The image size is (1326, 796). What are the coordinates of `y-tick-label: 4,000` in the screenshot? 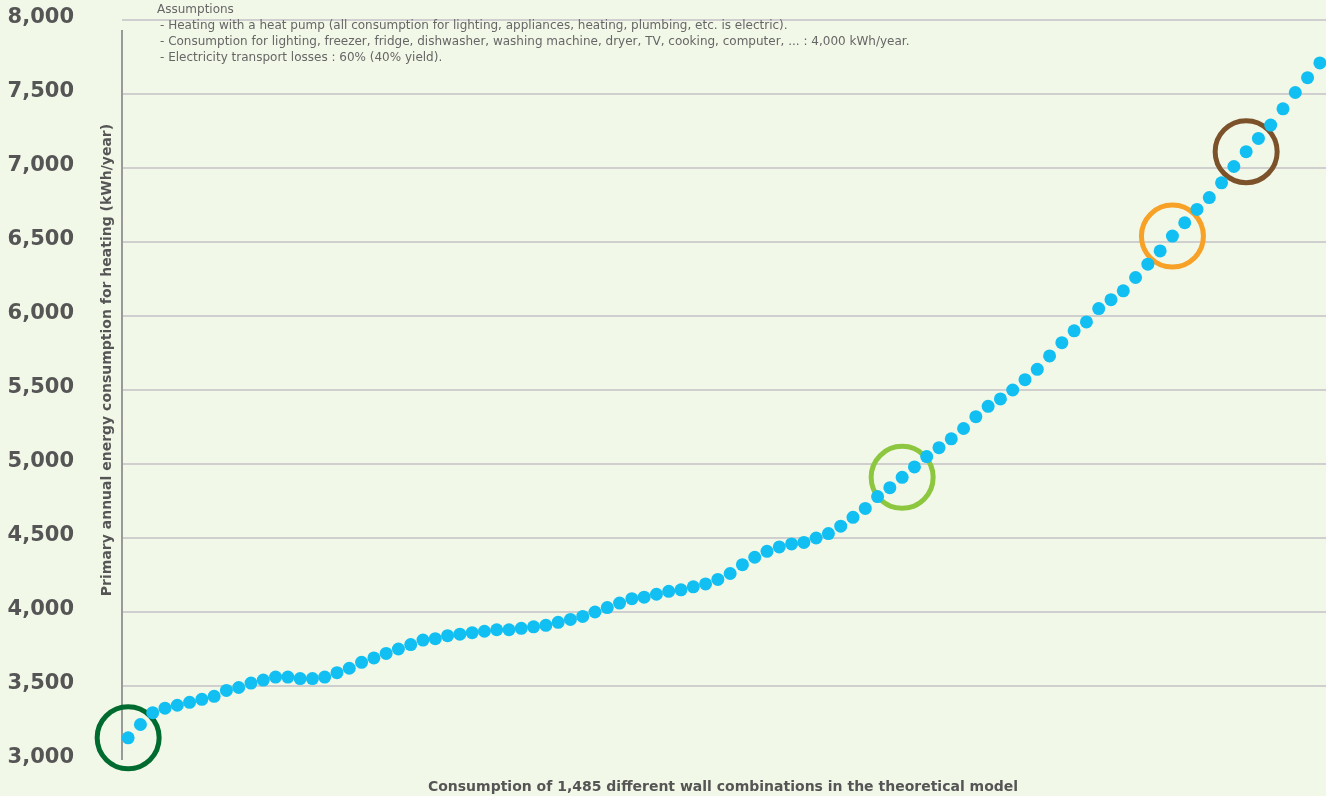 It's located at (40, 607).